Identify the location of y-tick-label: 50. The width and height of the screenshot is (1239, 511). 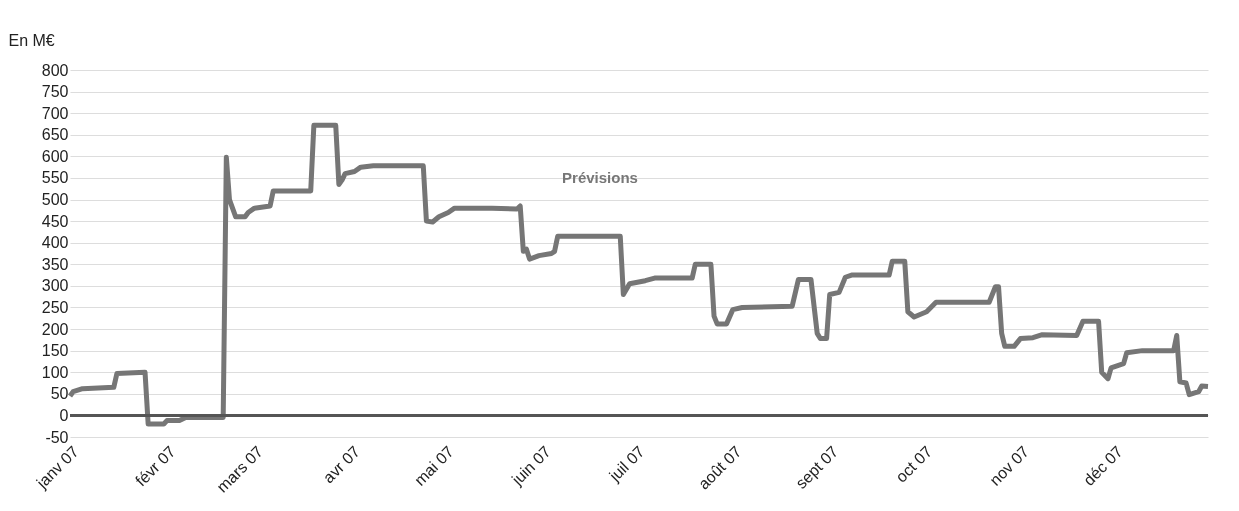
(59, 394).